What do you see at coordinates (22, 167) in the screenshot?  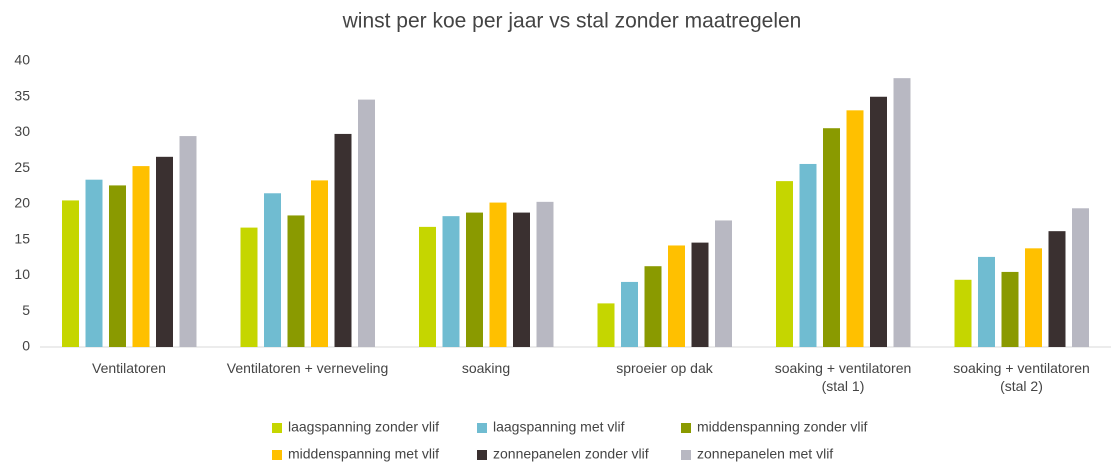 I see `y-tick-label: 25` at bounding box center [22, 167].